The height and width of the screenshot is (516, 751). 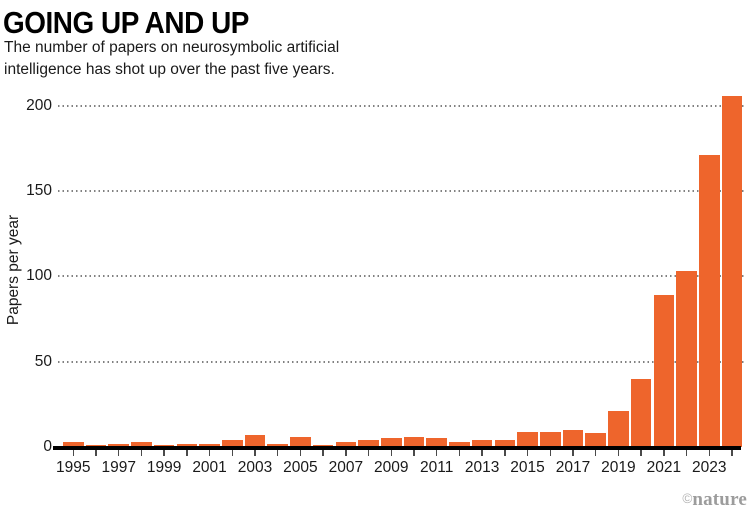 What do you see at coordinates (573, 438) in the screenshot?
I see `bar-2017` at bounding box center [573, 438].